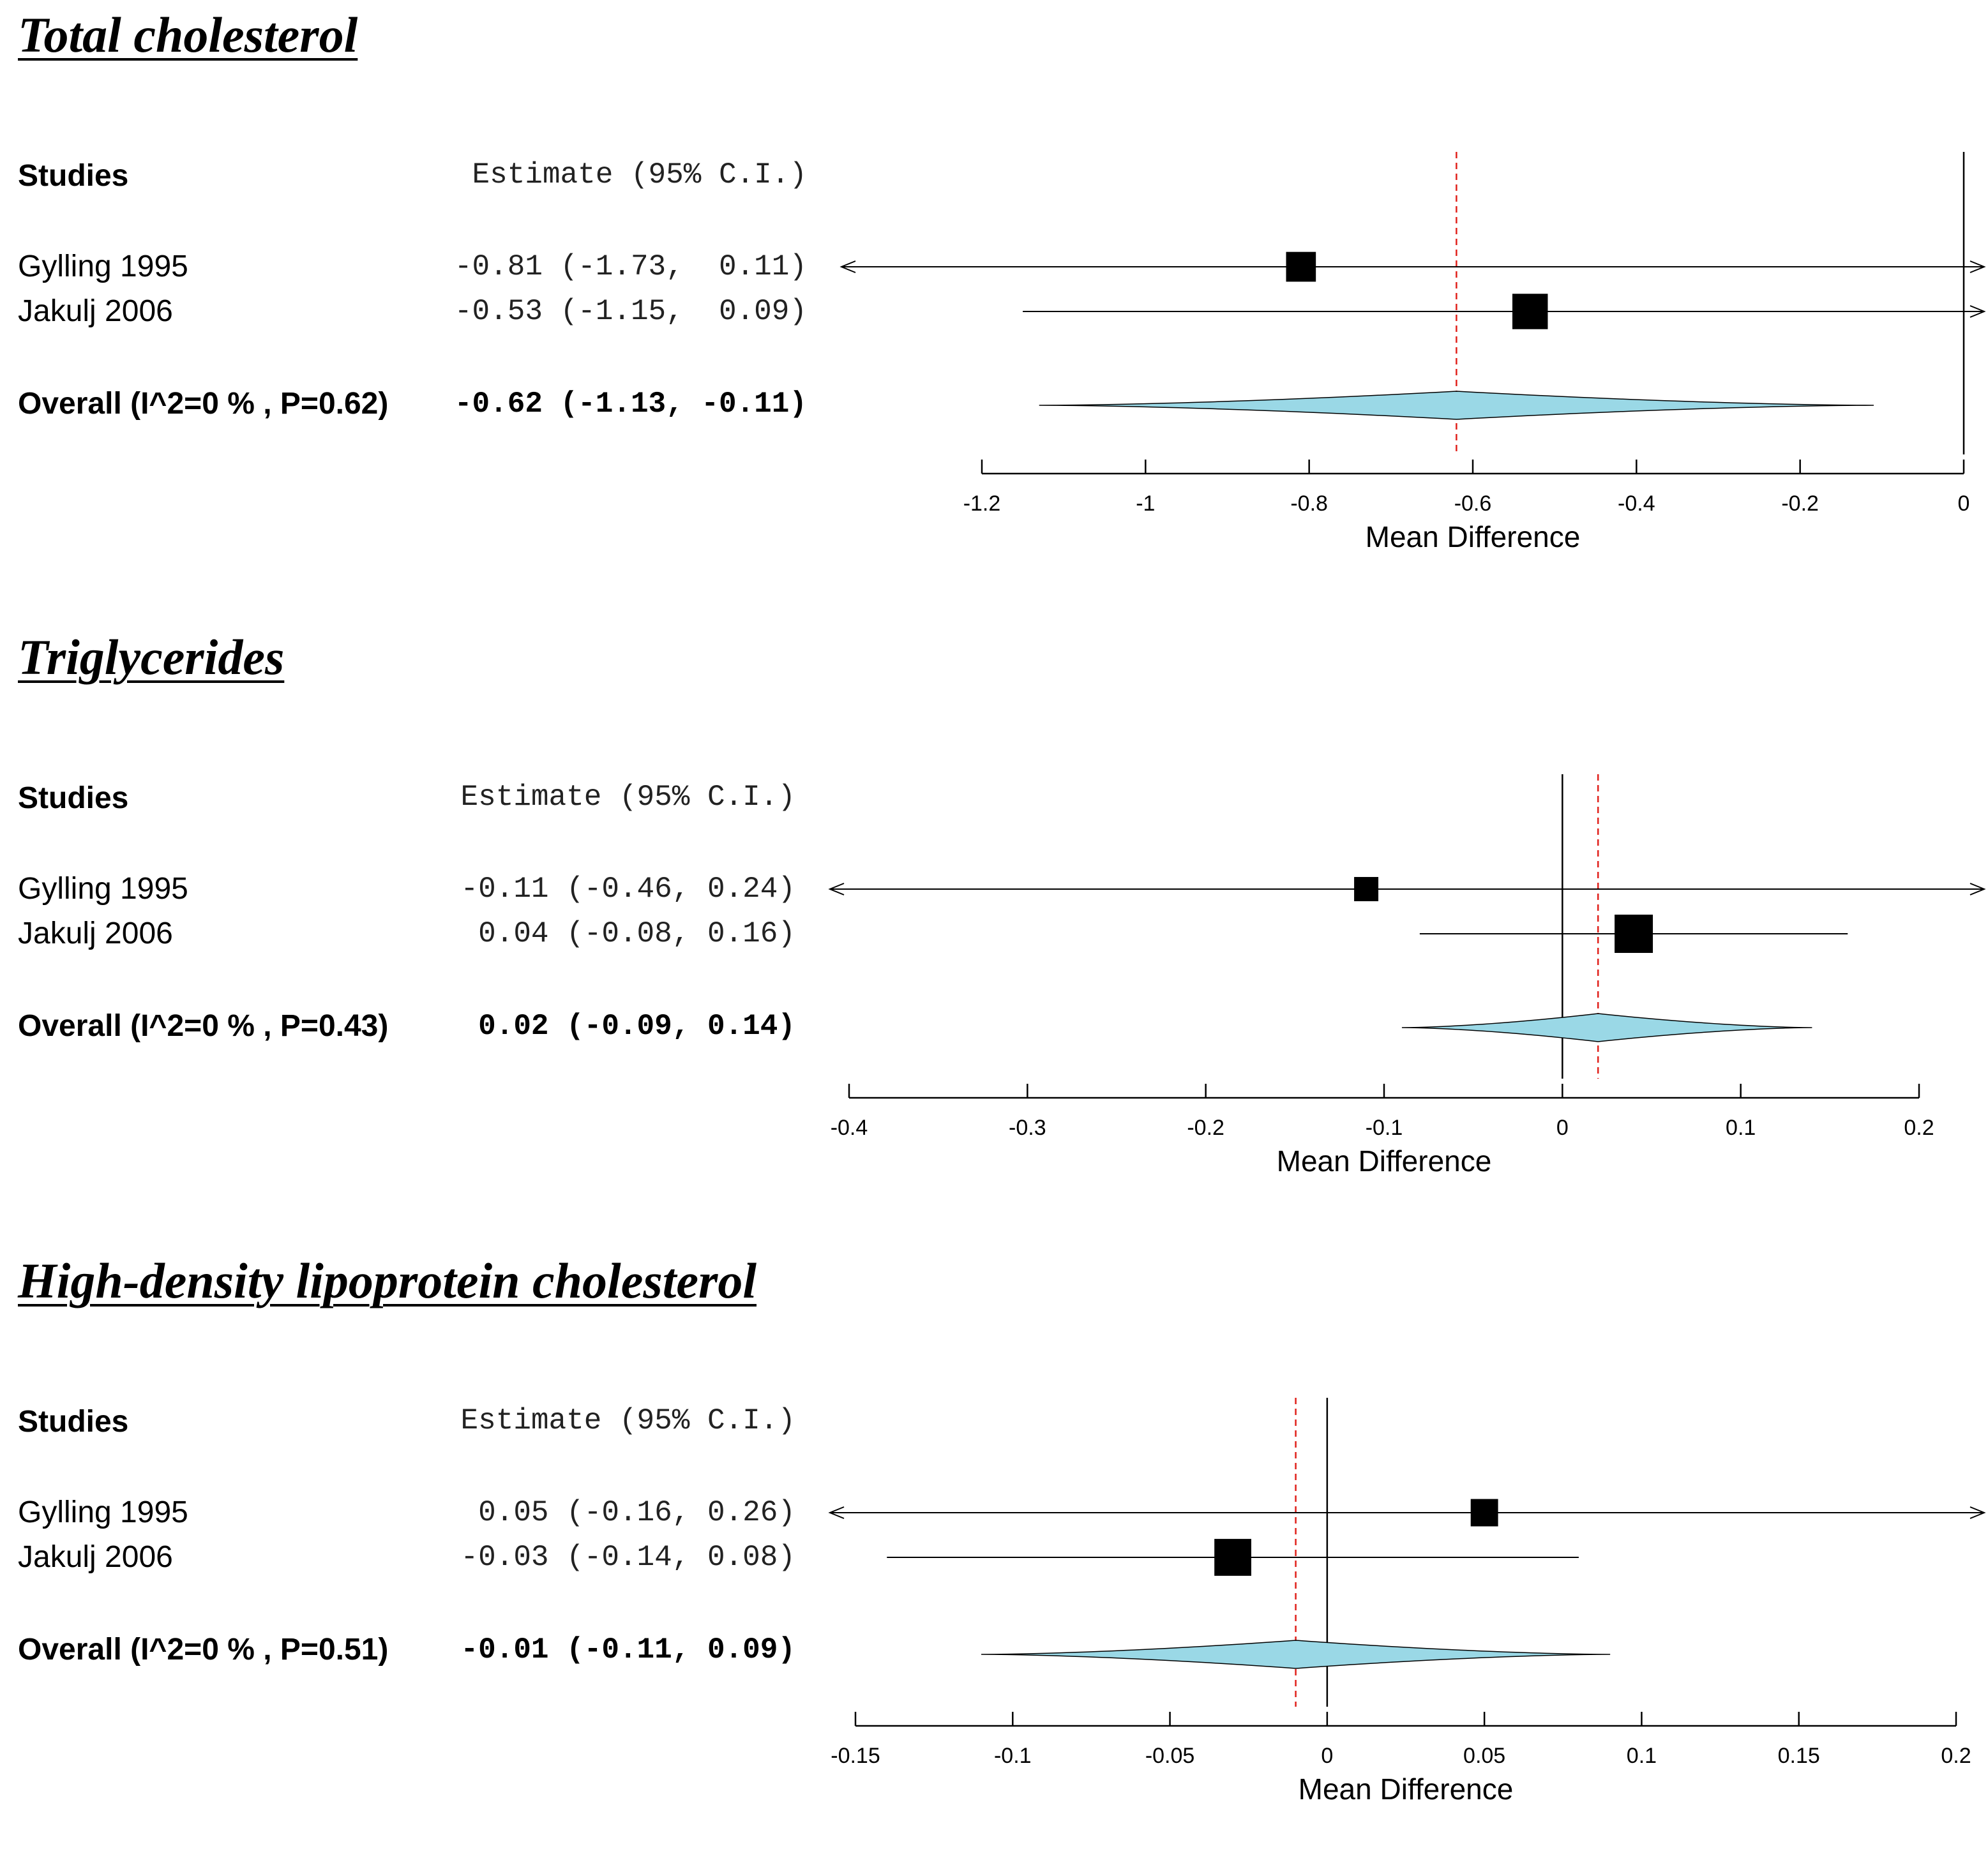 This screenshot has width=1988, height=1865. Describe the element at coordinates (1145, 503) in the screenshot. I see `x-tick-label: -1` at that location.